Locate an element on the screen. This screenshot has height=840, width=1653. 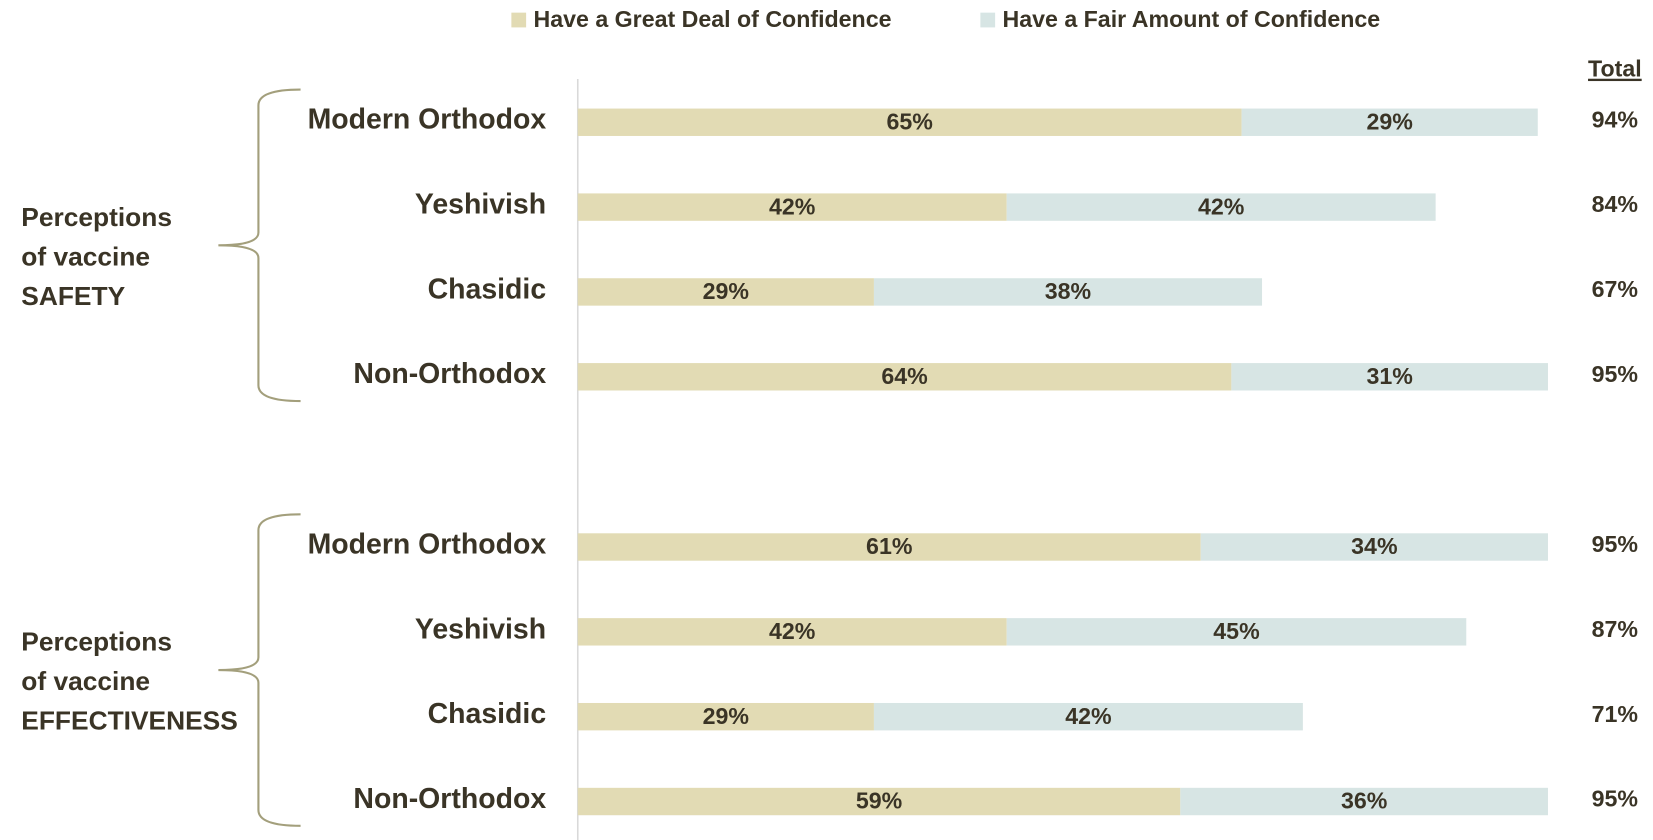
data-label: 59% is located at coordinates (879, 801).